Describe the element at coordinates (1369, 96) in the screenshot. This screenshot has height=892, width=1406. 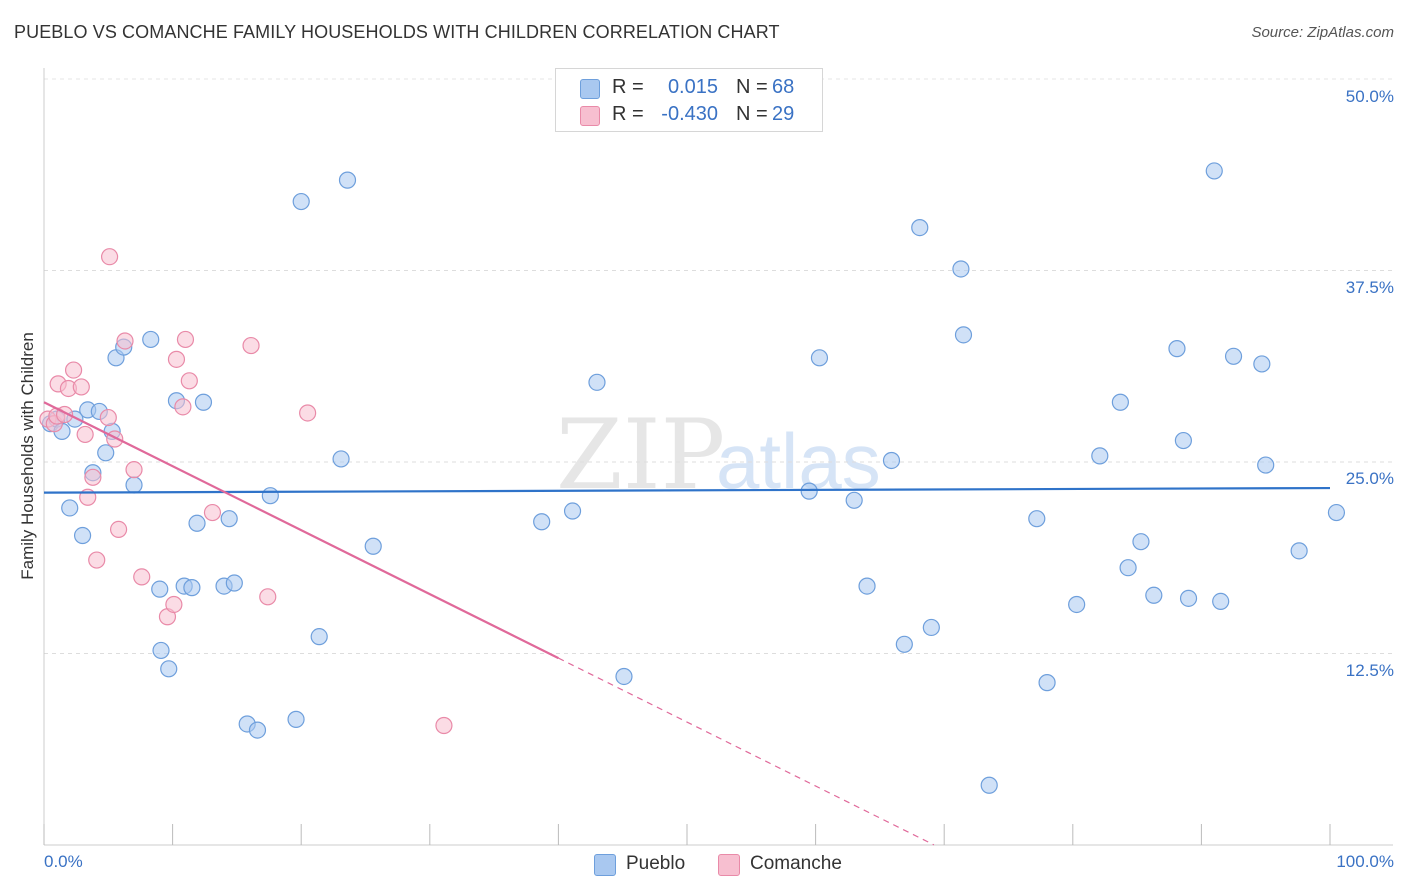
I see `y-tick-label: 50.0%` at that location.